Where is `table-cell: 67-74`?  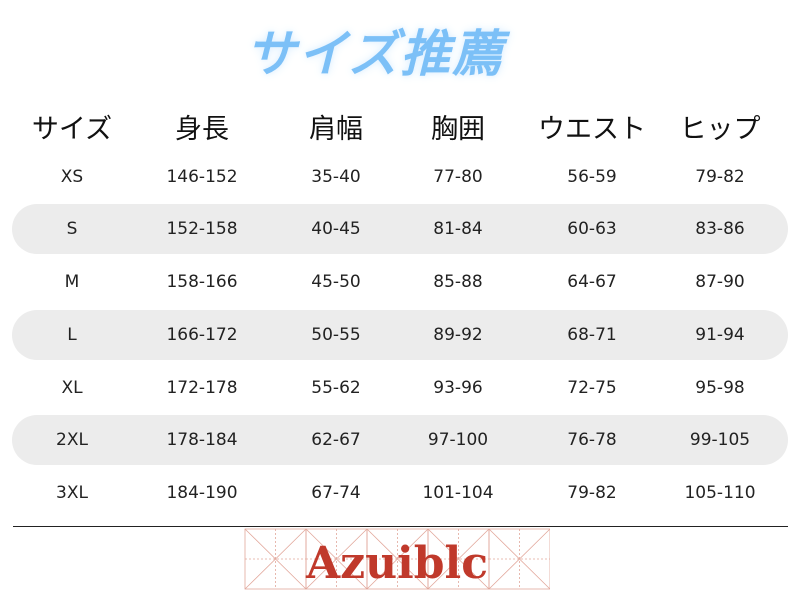 table-cell: 67-74 is located at coordinates (336, 493).